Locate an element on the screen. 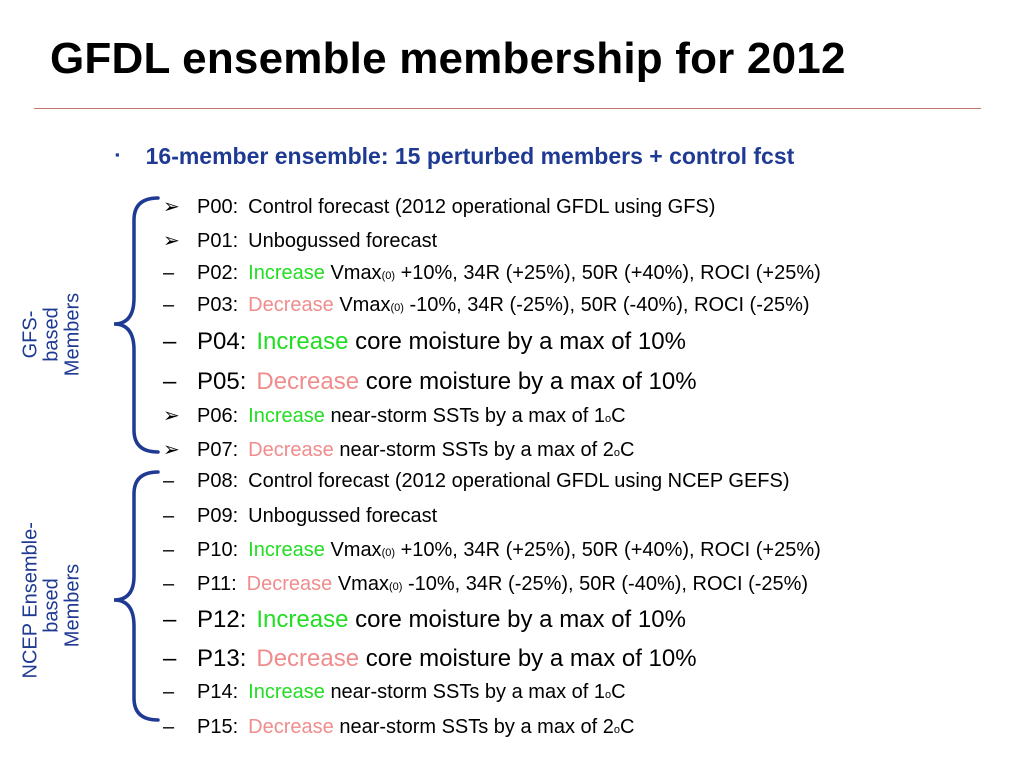 This screenshot has width=1024, height=768. gfs-label-line: based is located at coordinates (51, 334).